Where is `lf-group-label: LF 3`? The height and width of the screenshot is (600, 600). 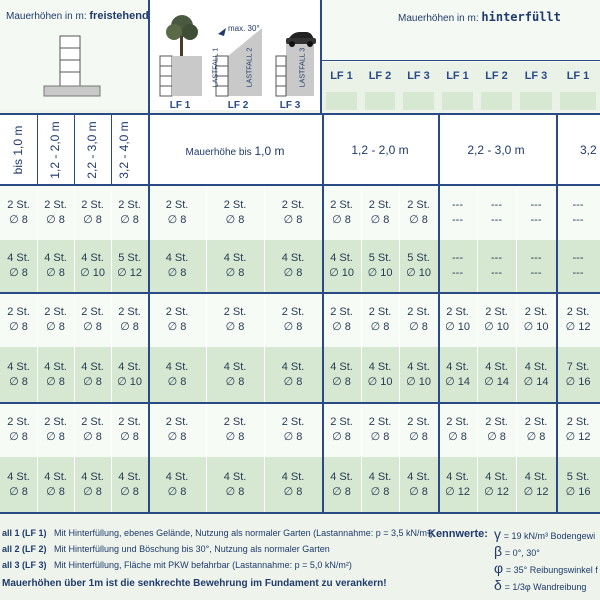 lf-group-label: LF 3 is located at coordinates (536, 76).